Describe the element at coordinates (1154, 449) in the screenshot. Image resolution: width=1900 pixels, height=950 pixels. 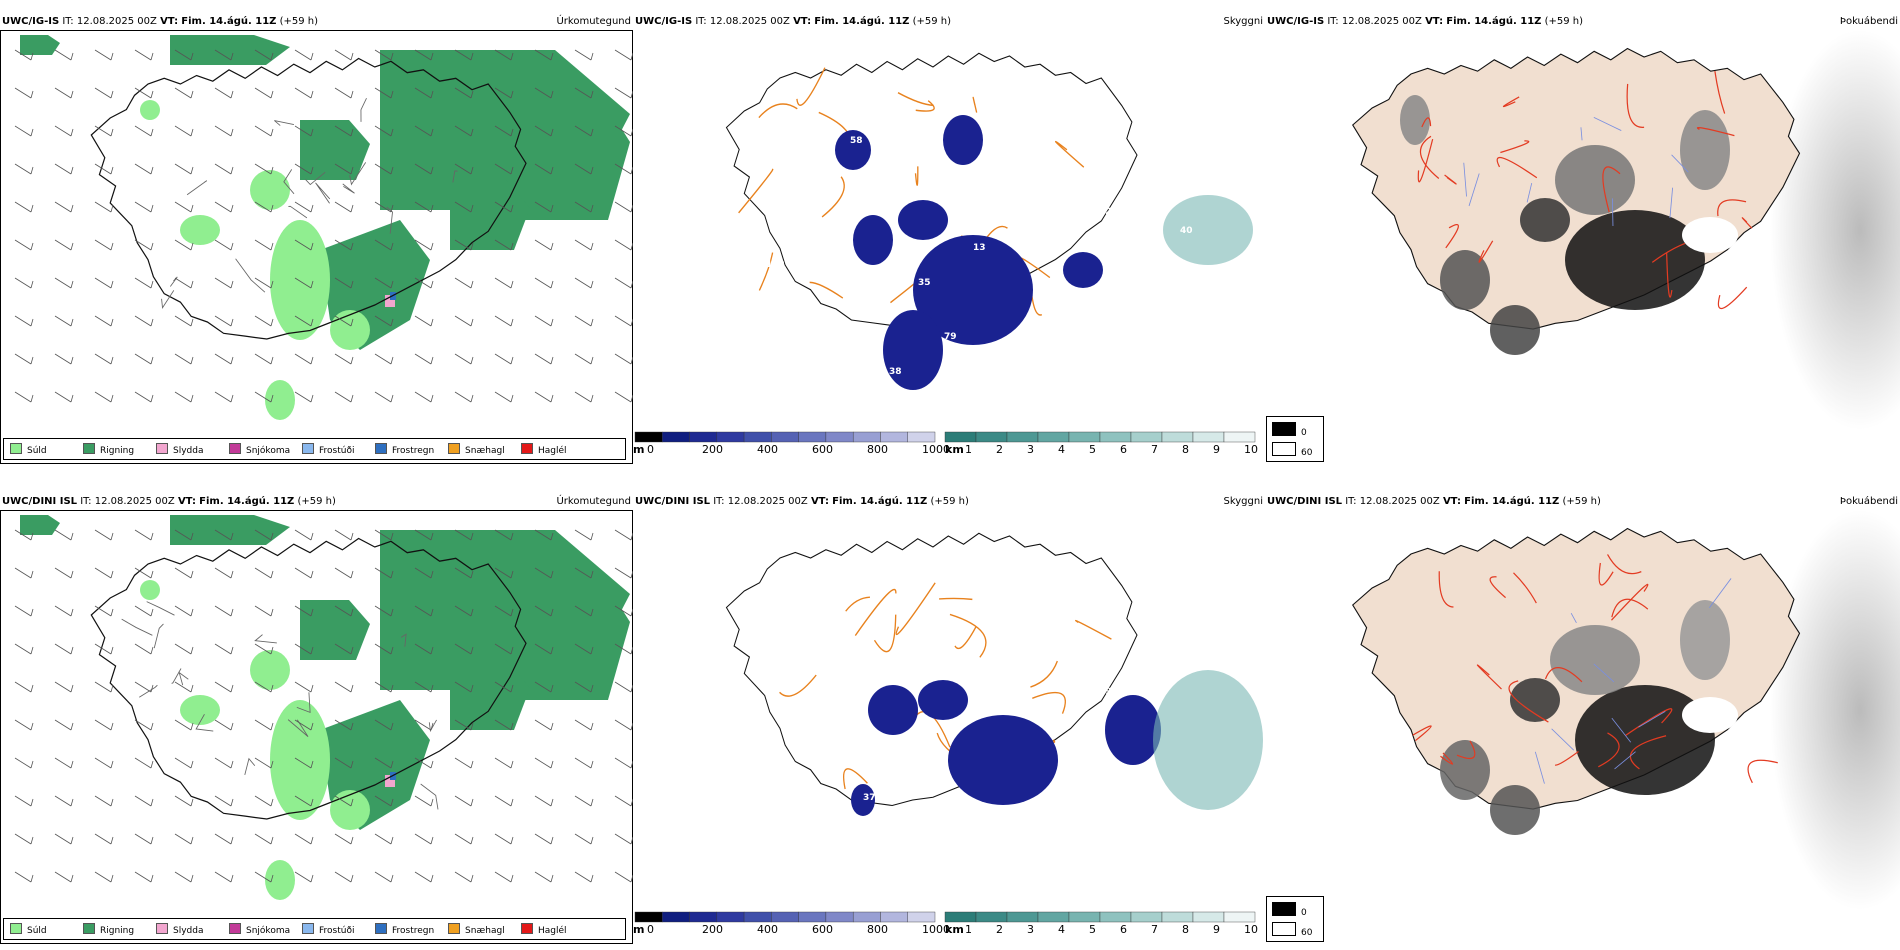
I see `colorbar-tick: 7` at that location.